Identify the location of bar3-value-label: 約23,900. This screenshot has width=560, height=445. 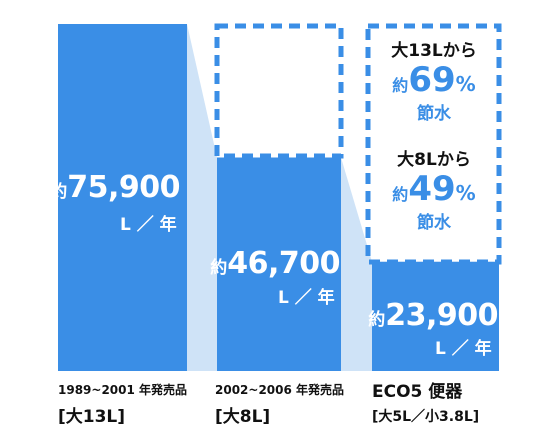
(433, 315).